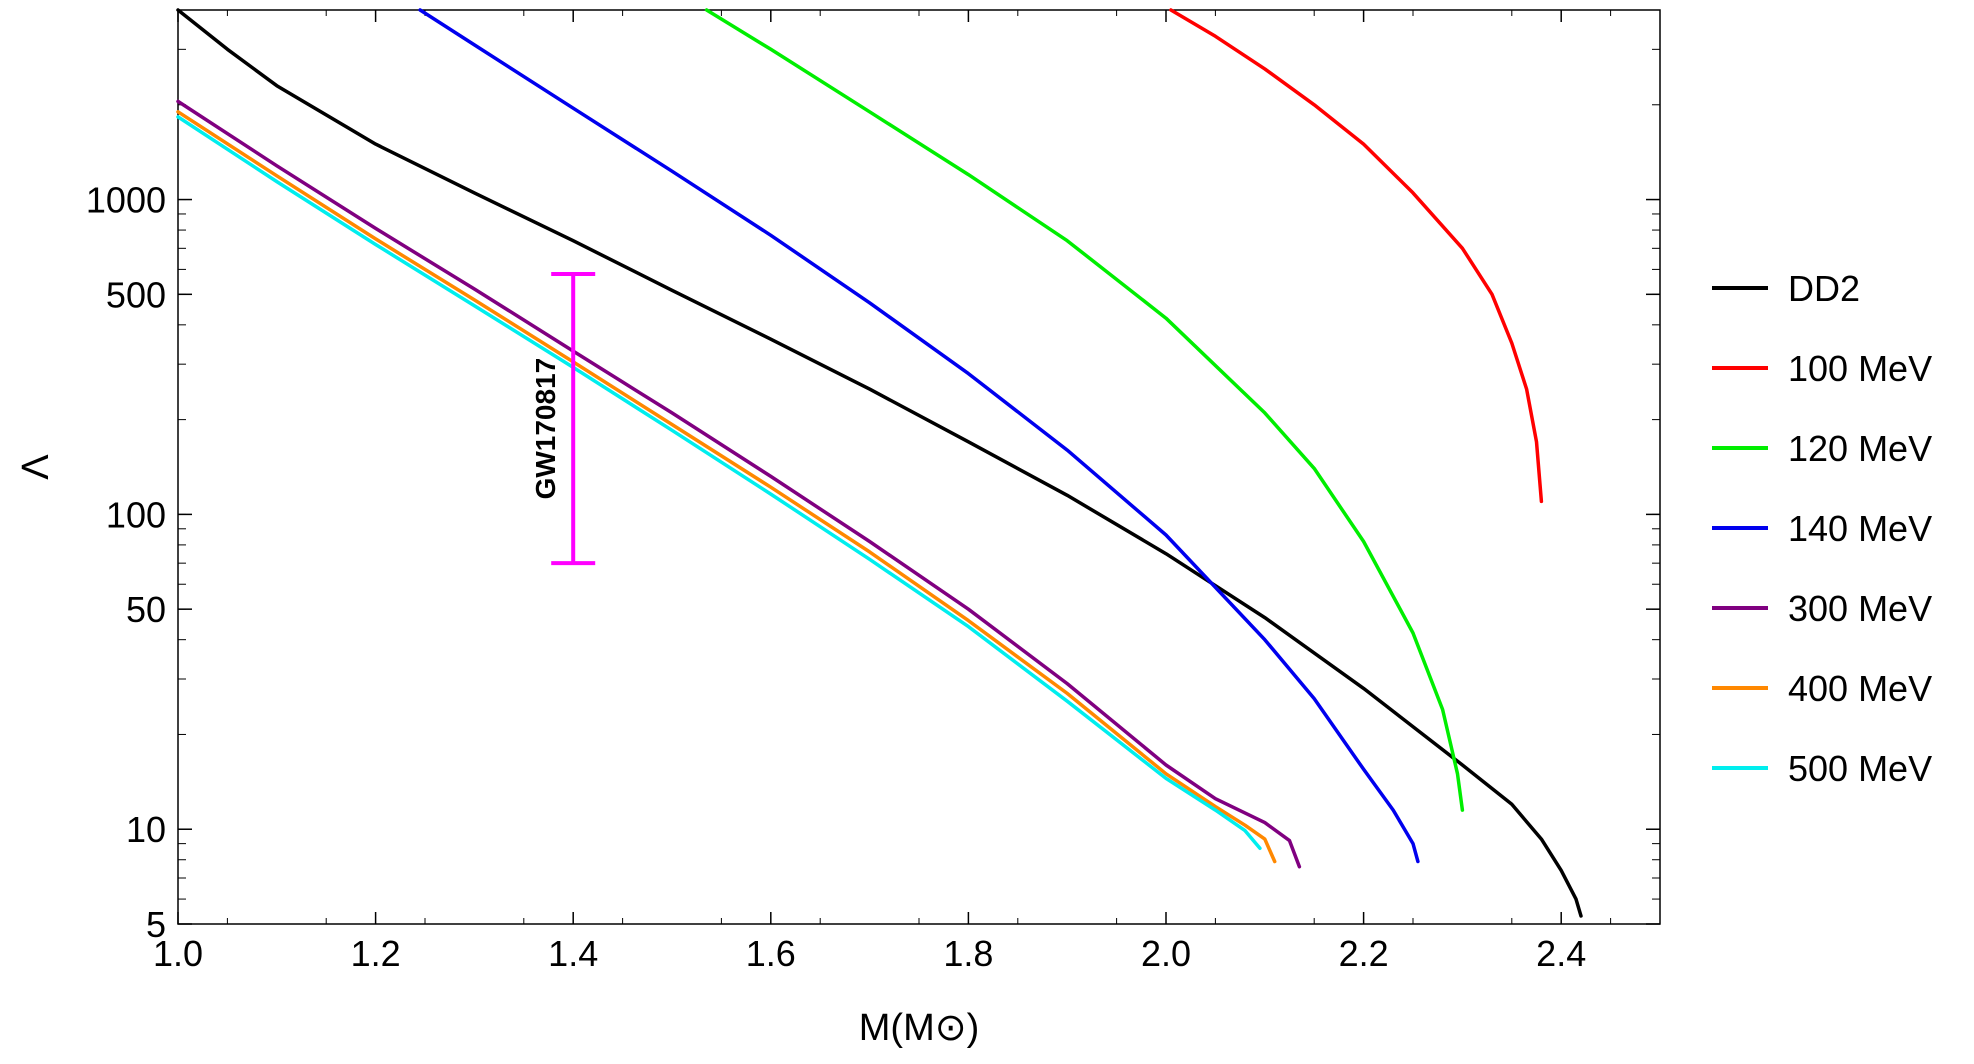  I want to click on legend-label-400-mev: 400 MeV, so click(1860, 688).